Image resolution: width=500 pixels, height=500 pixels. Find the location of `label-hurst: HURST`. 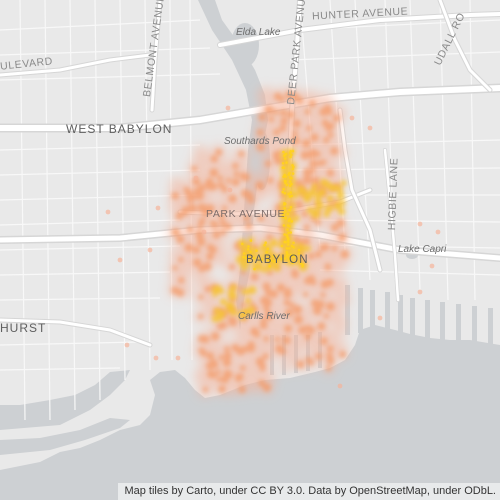

label-hurst: HURST is located at coordinates (23, 328).